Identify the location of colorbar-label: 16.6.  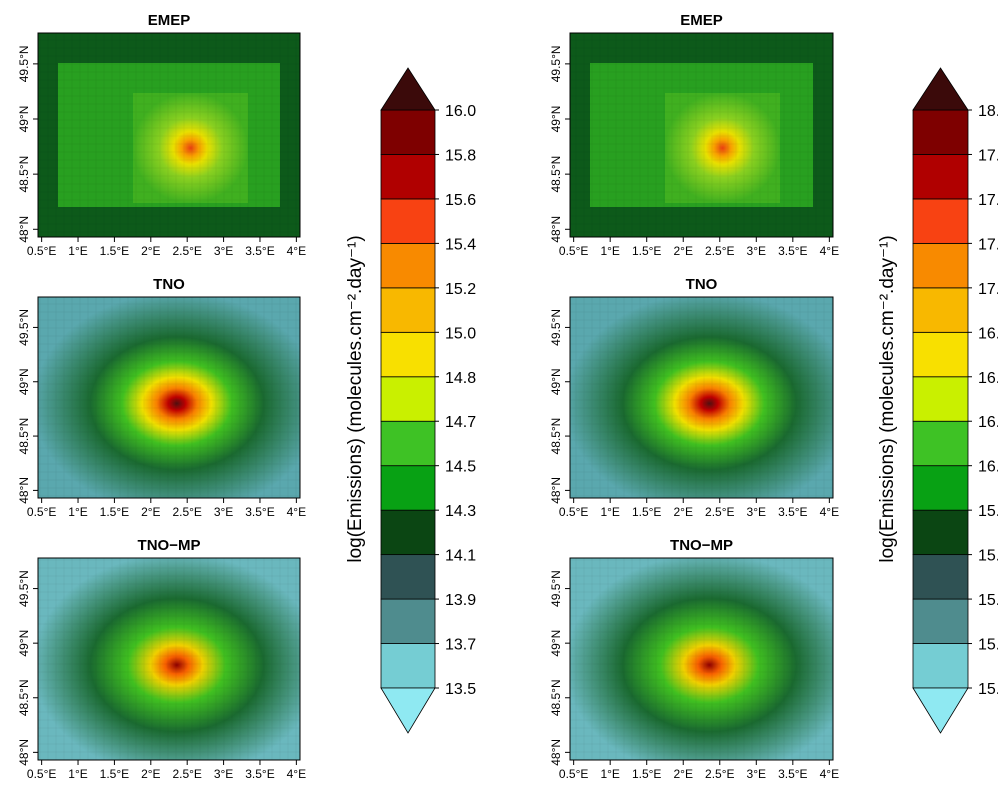
(988, 378).